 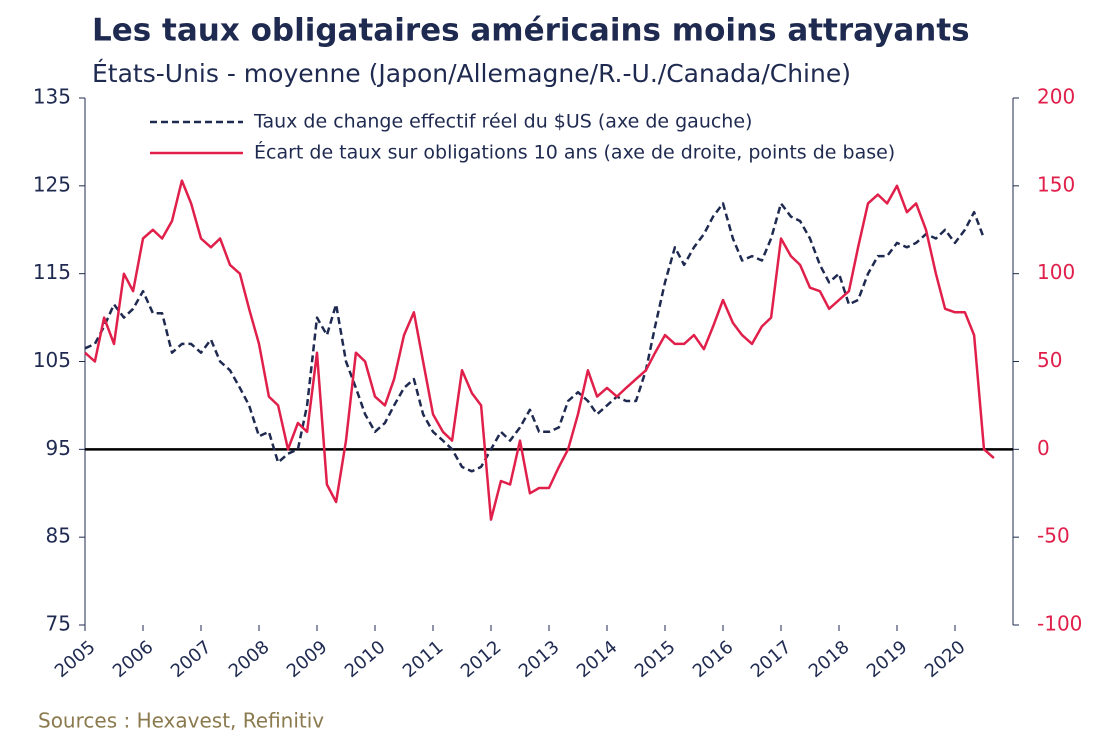 What do you see at coordinates (481, 660) in the screenshot?
I see `x-tick-label: 2012` at bounding box center [481, 660].